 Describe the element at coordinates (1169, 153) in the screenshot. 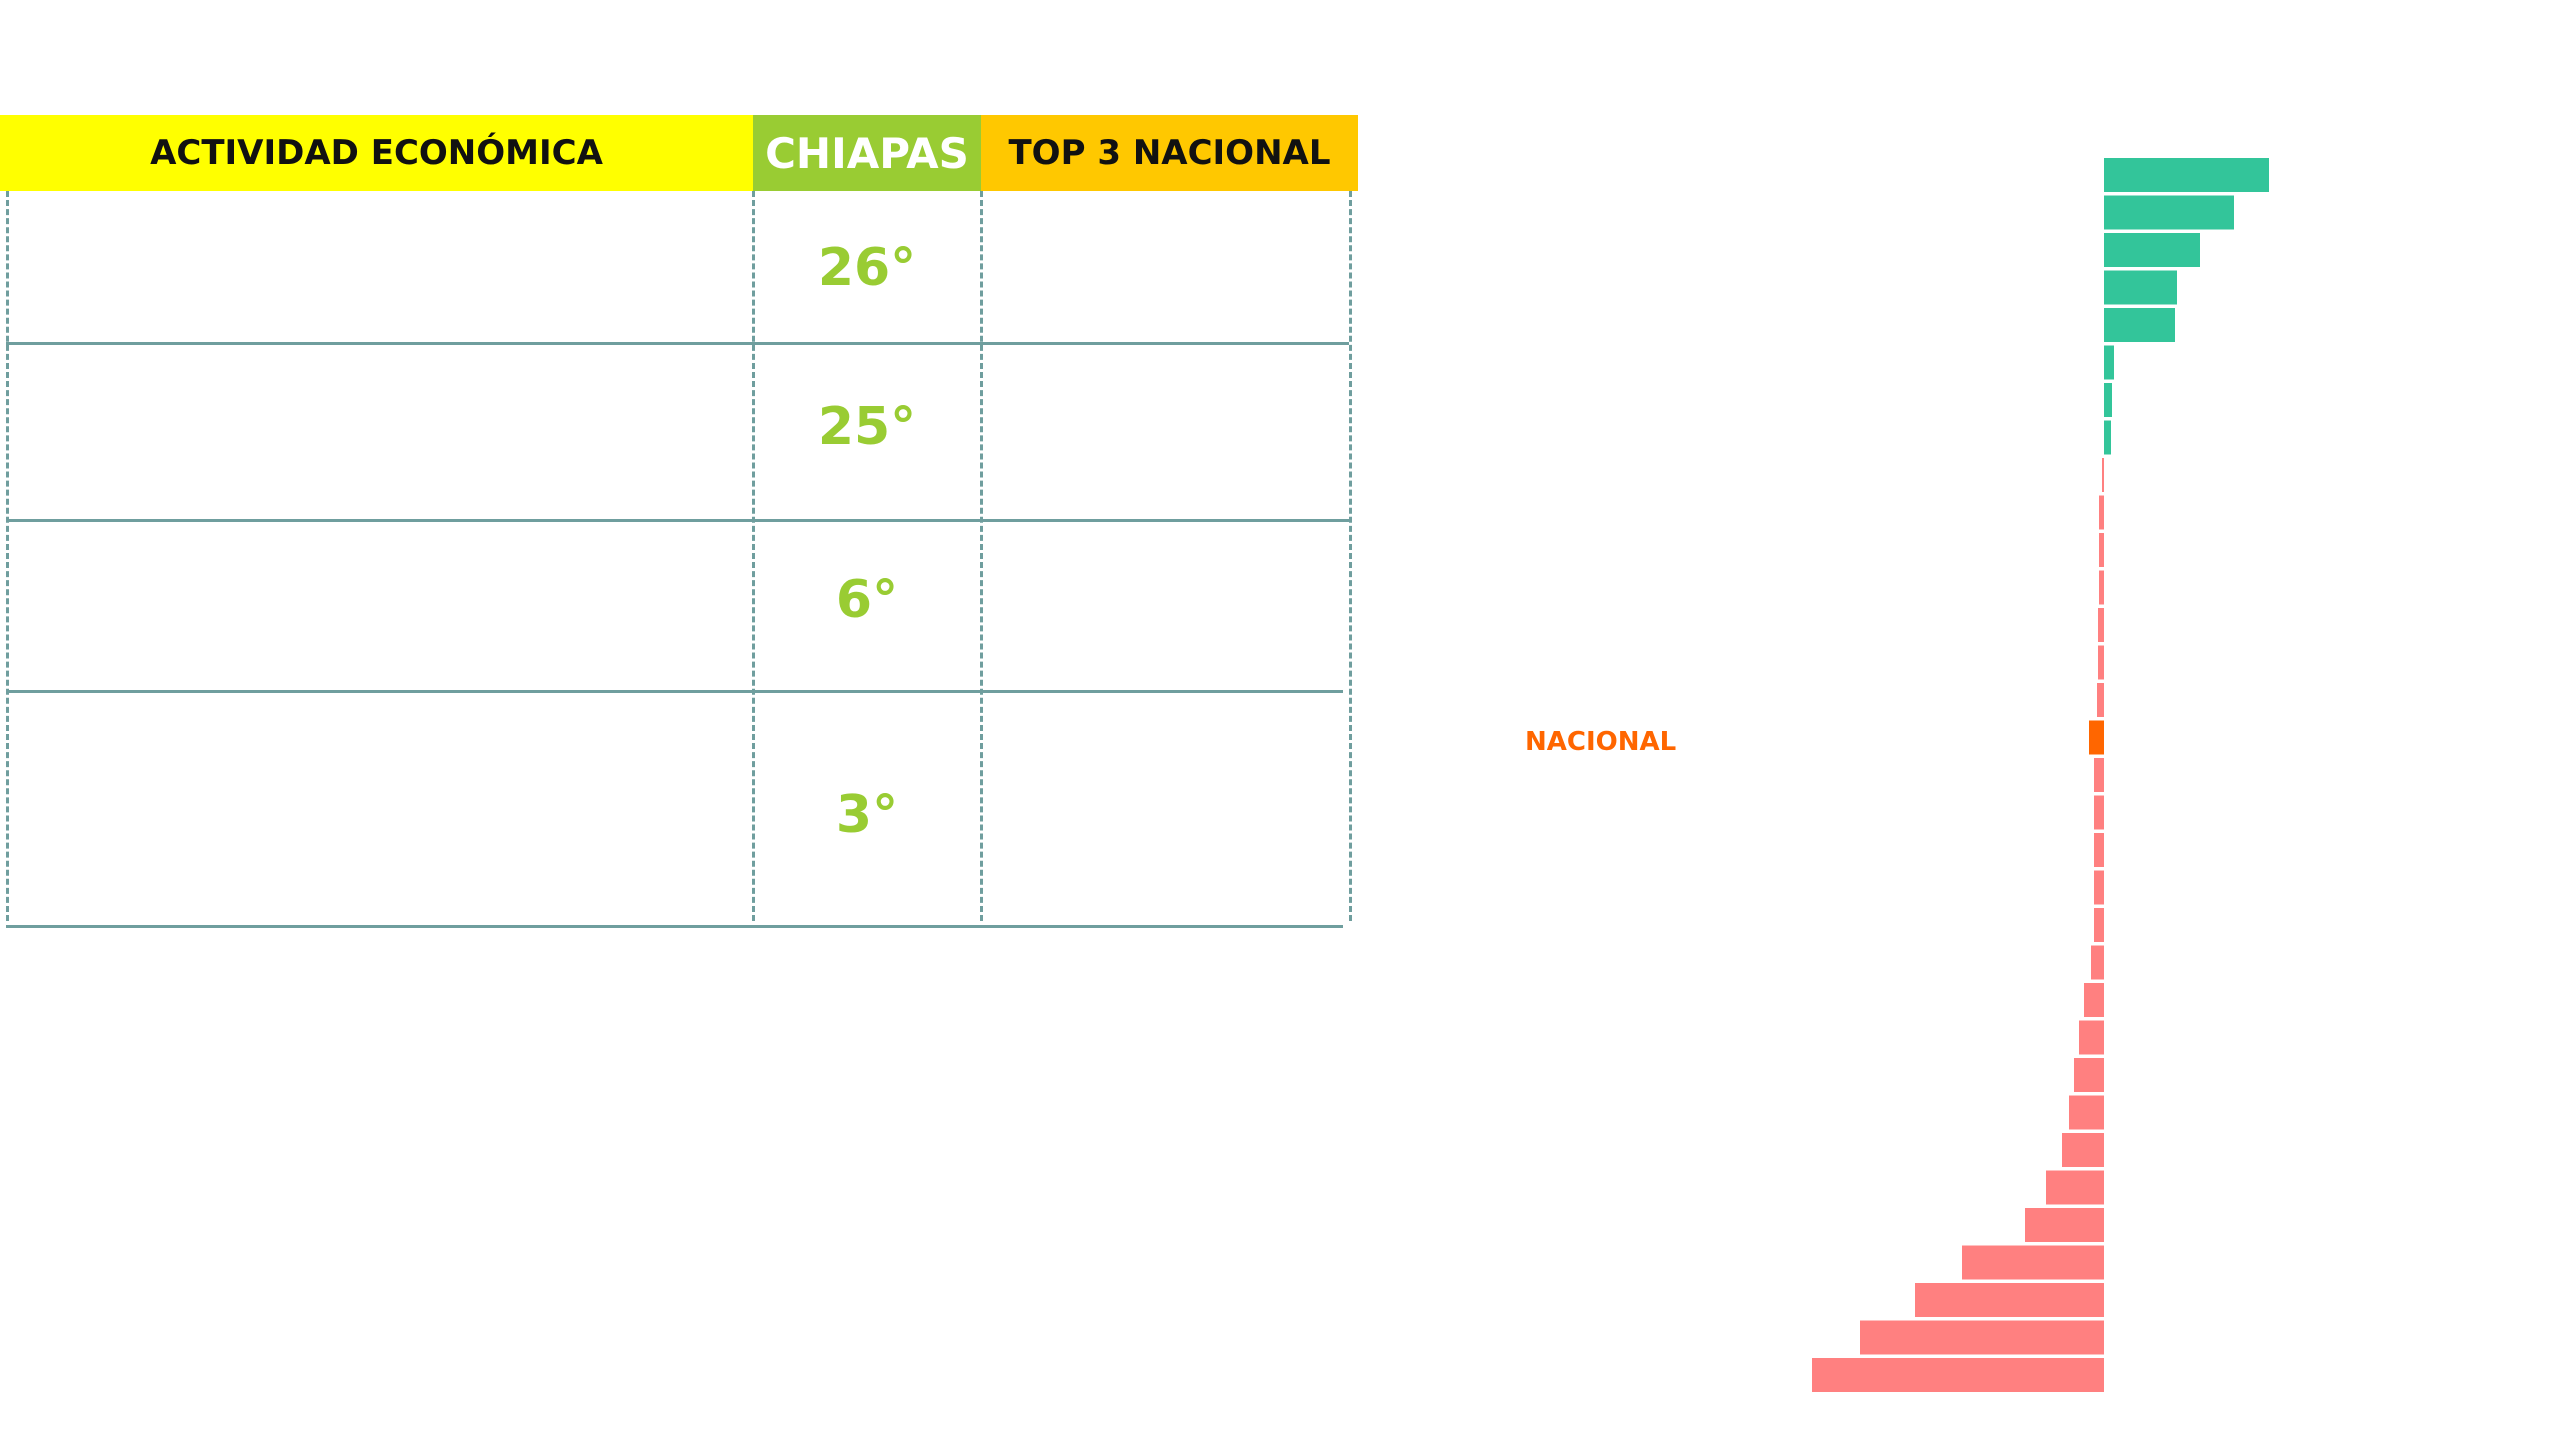

I see `header-top3-nacional: TOP 3 NACIONAL` at that location.